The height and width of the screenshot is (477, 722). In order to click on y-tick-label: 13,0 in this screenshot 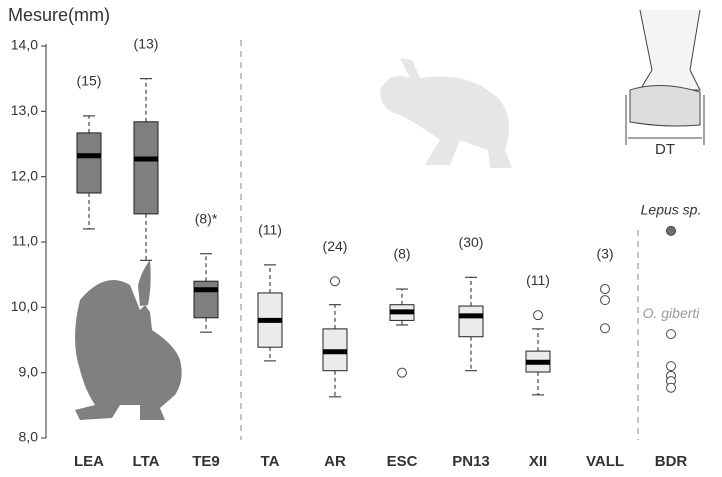, I will do `click(24, 110)`.